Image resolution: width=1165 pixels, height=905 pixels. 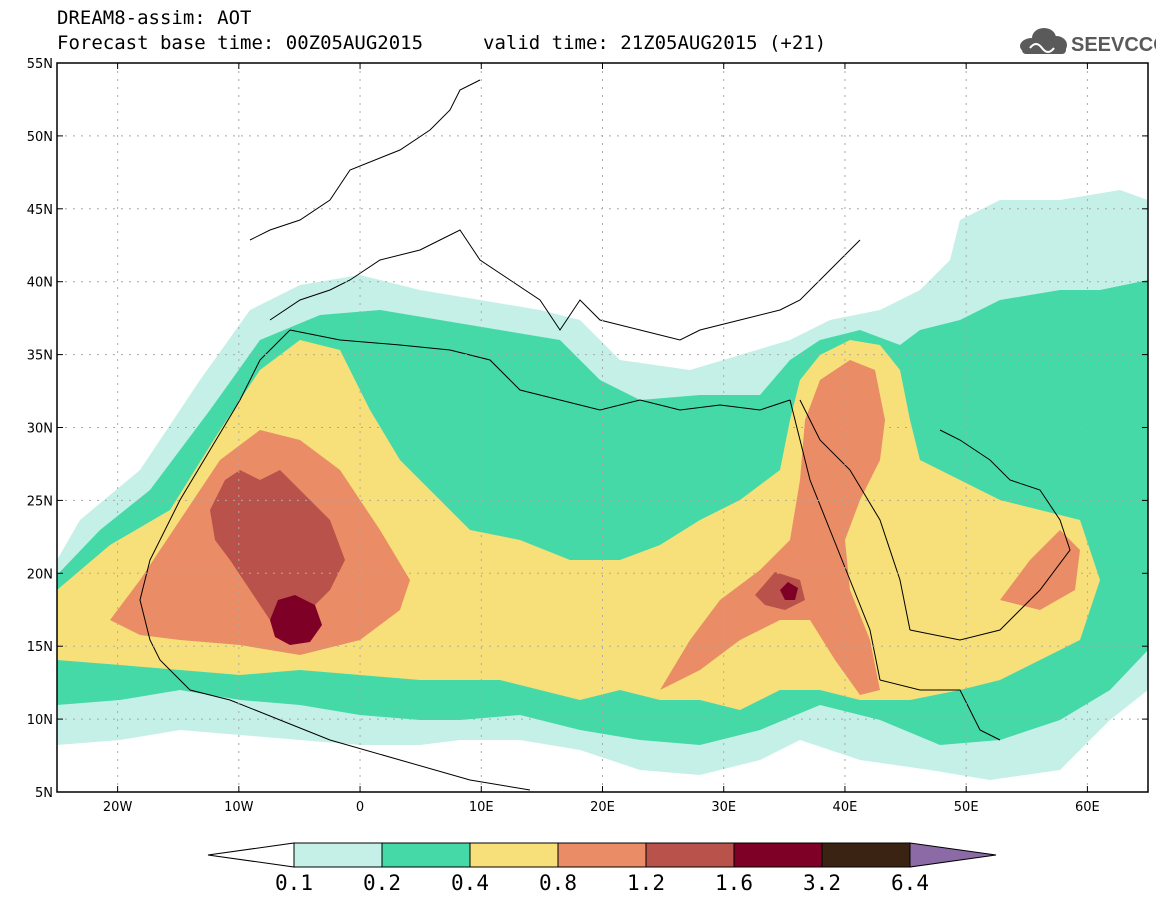 I want to click on lat-label: 40N, so click(x=40, y=283).